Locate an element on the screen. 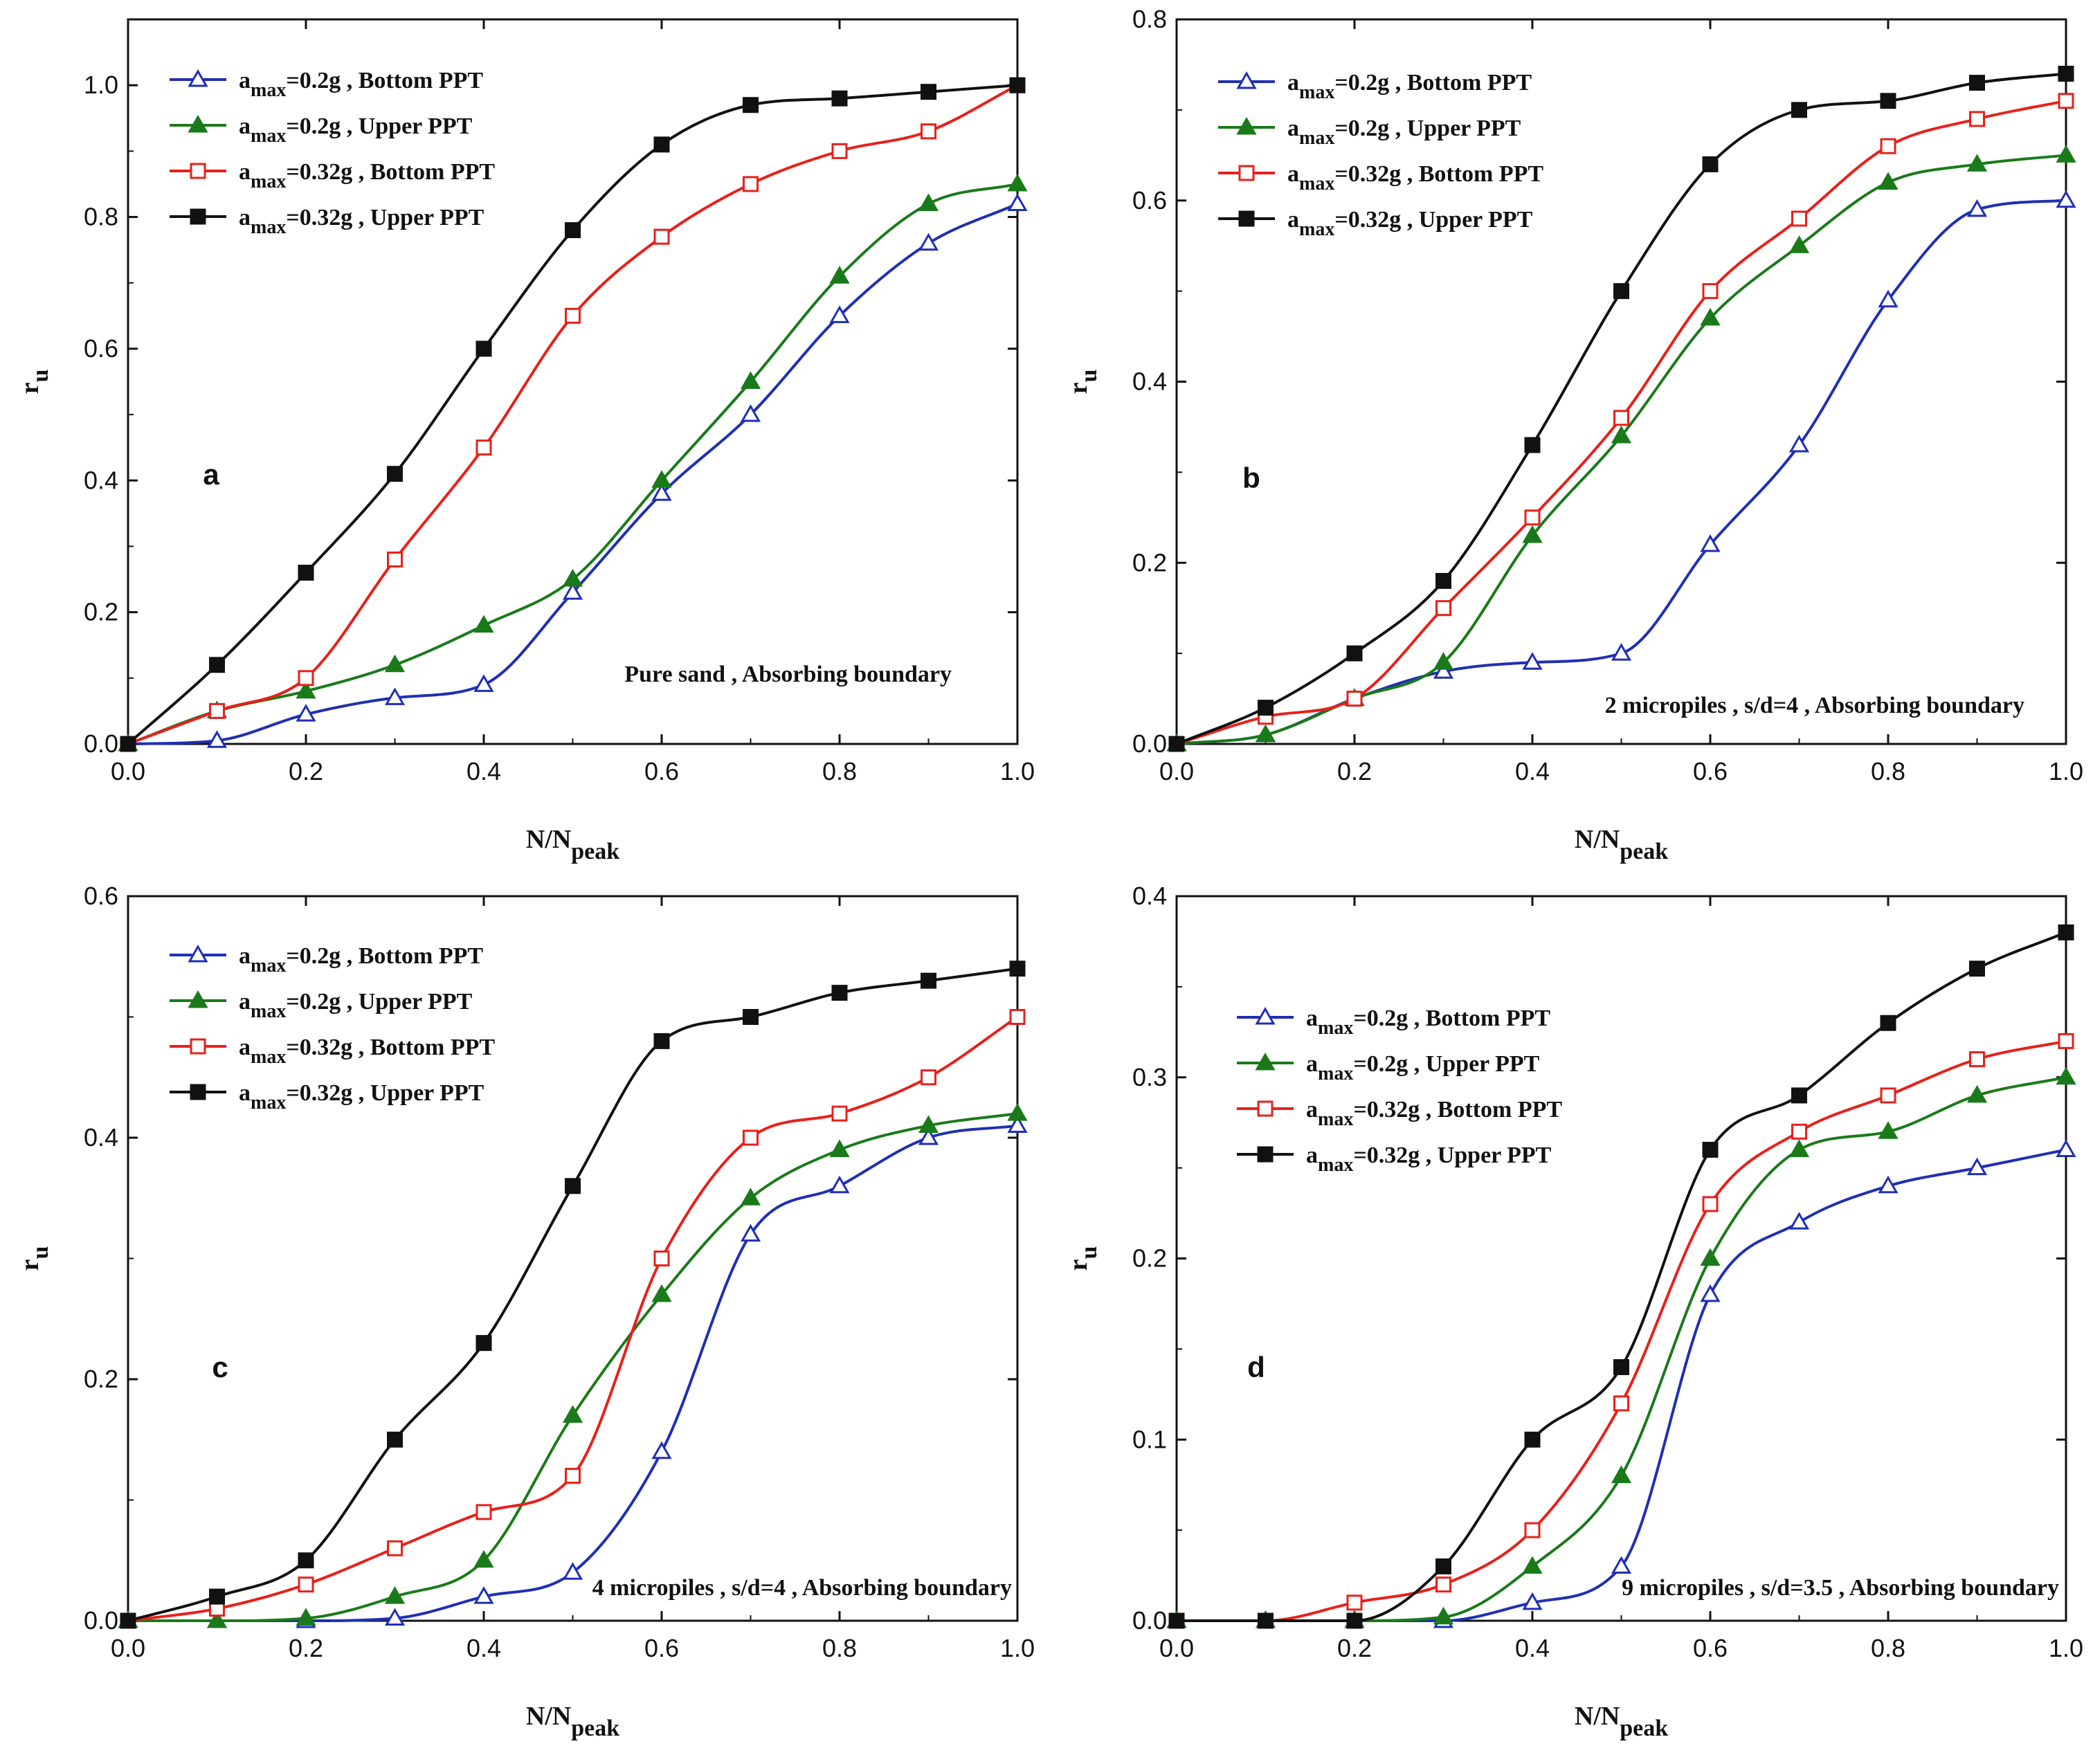 This screenshot has width=2093, height=1764. y-tick-label: 1.0 is located at coordinates (101, 85).